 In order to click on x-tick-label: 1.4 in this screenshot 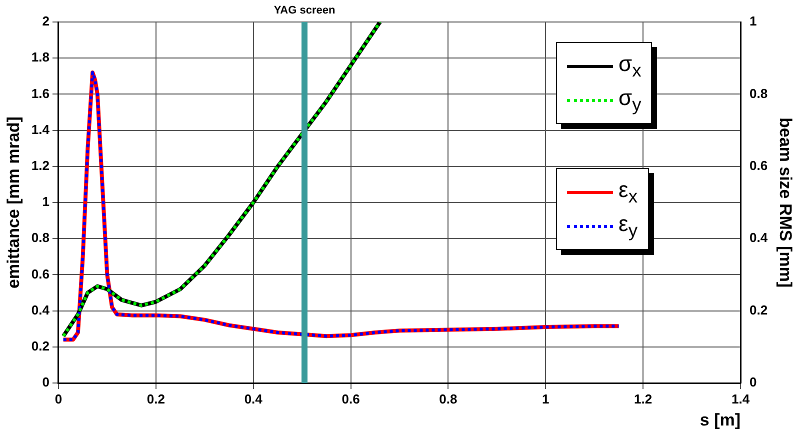, I will do `click(740, 398)`.